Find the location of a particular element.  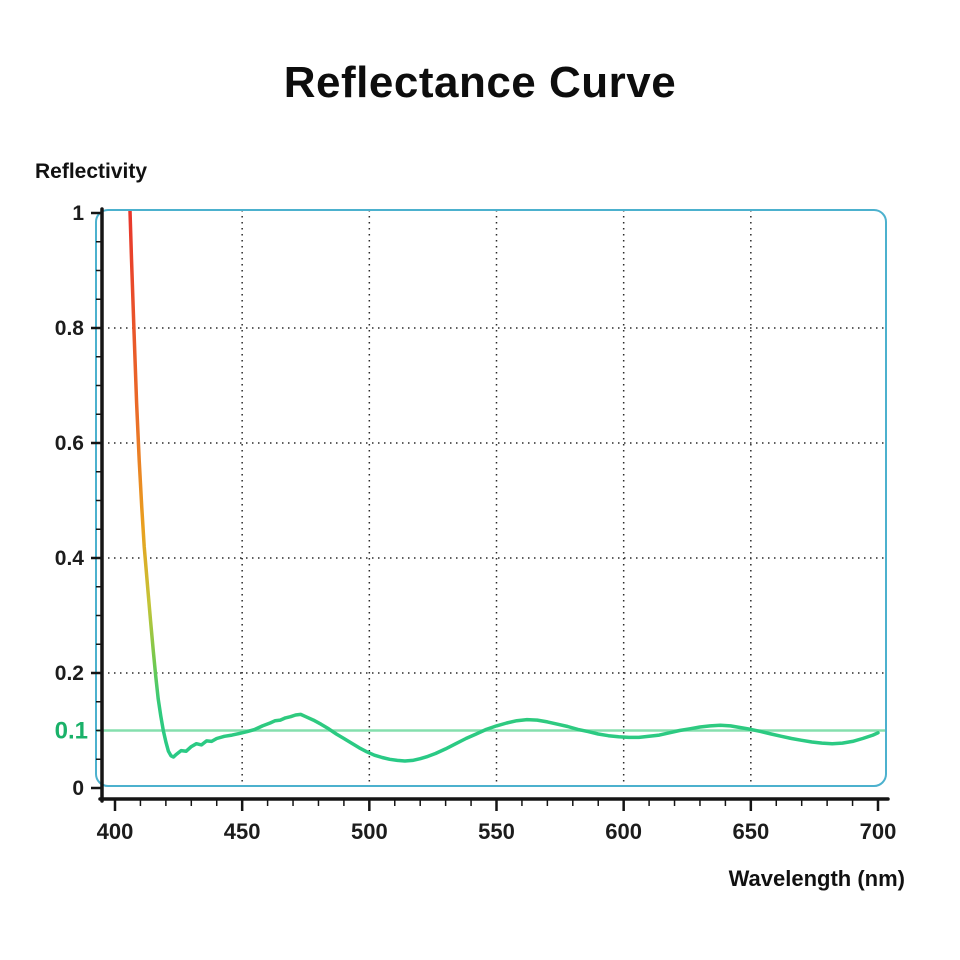

y-tick-label: 0.2 is located at coordinates (69, 673).